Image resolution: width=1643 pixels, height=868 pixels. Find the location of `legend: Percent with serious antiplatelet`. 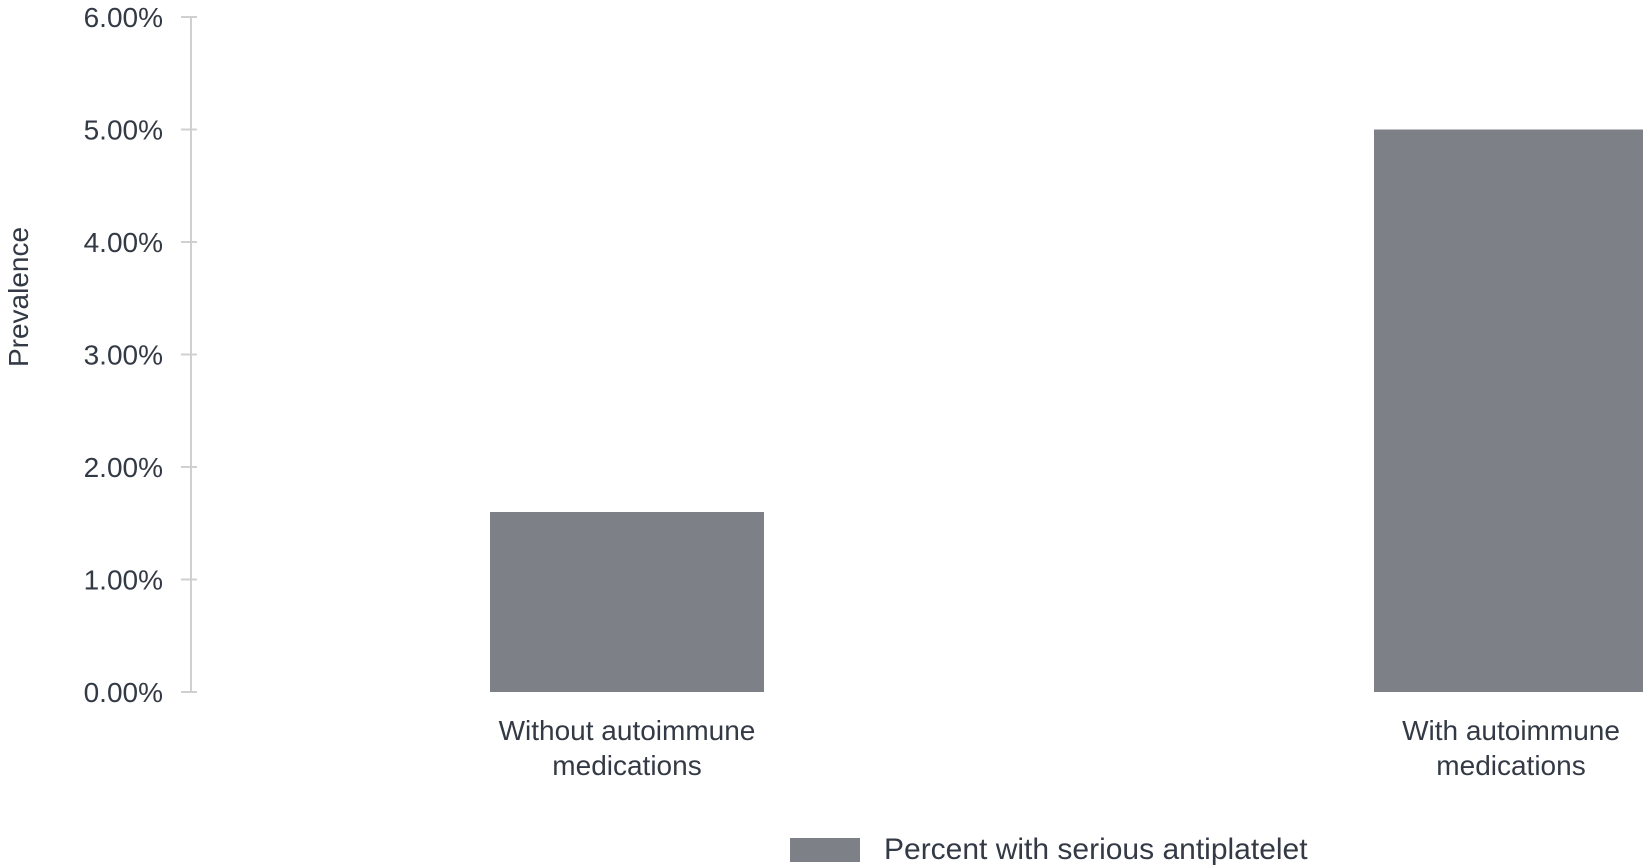

legend: Percent with serious antiplatelet is located at coordinates (1049, 849).